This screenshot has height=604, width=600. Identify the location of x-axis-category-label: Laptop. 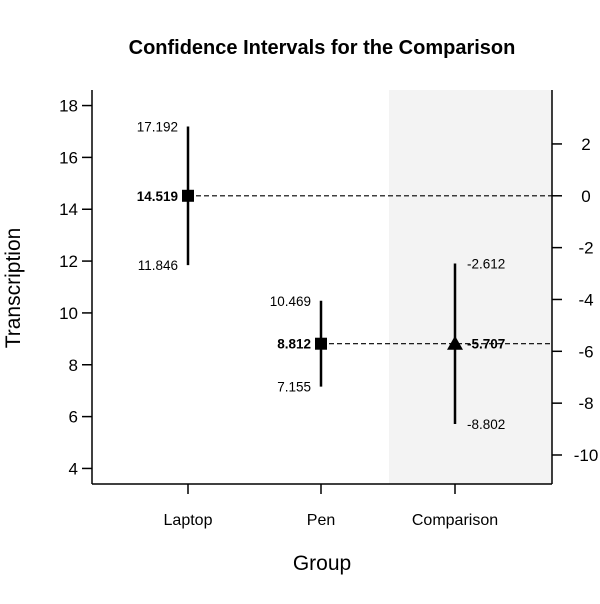
(188, 520).